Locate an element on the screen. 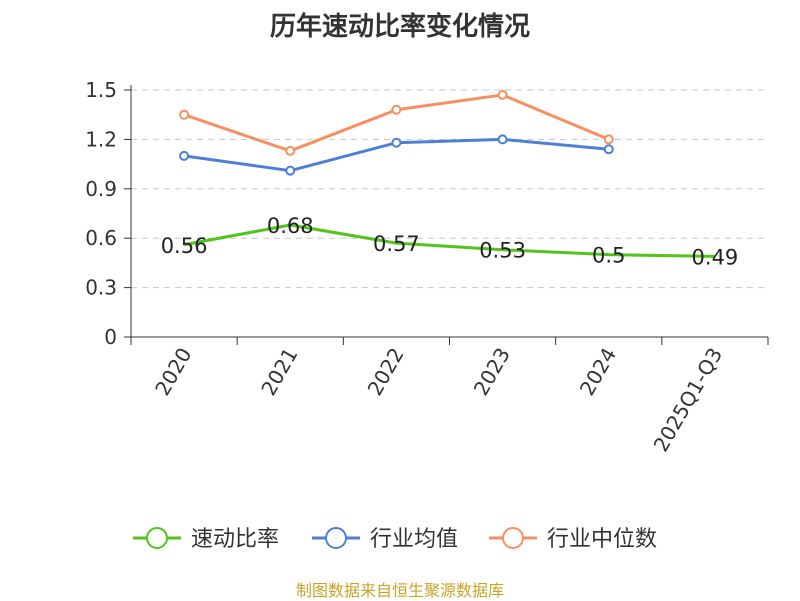 Image resolution: width=800 pixels, height=601 pixels. legend-item-0: 速动比率 is located at coordinates (206, 539).